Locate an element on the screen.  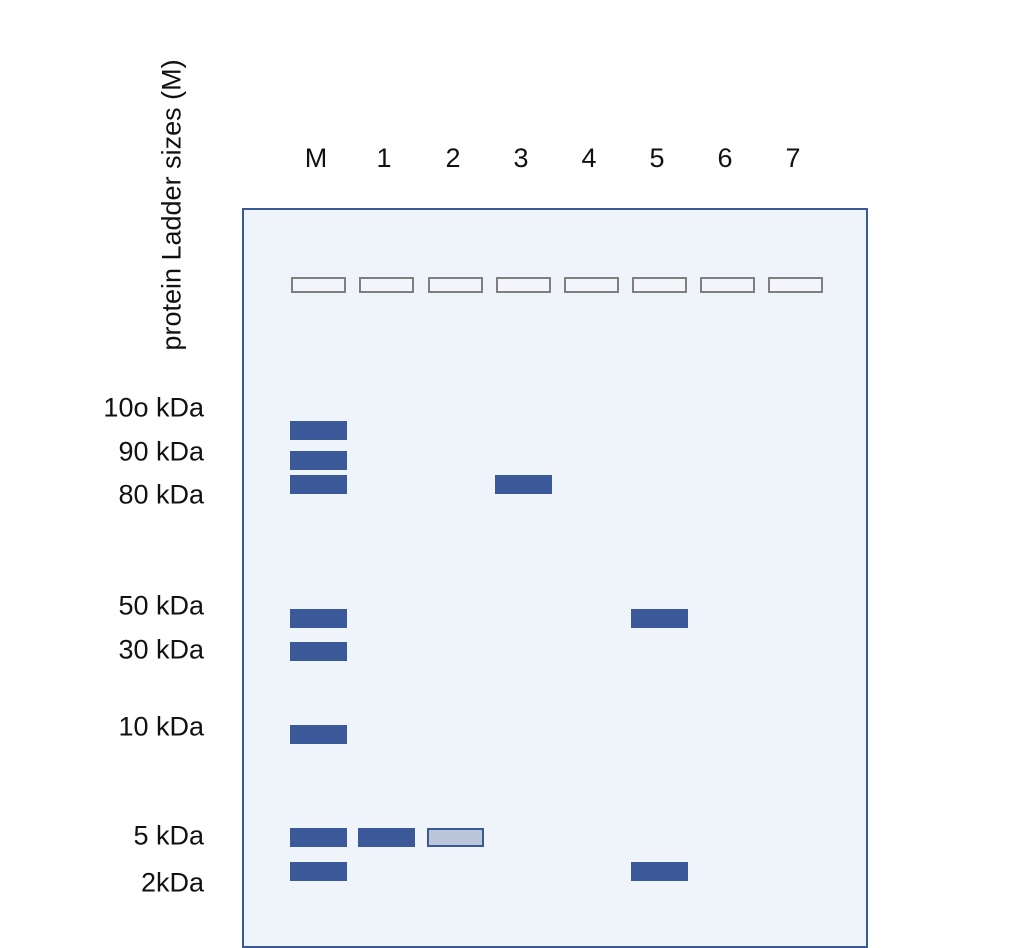
size-label: 80 kDa is located at coordinates (161, 494).